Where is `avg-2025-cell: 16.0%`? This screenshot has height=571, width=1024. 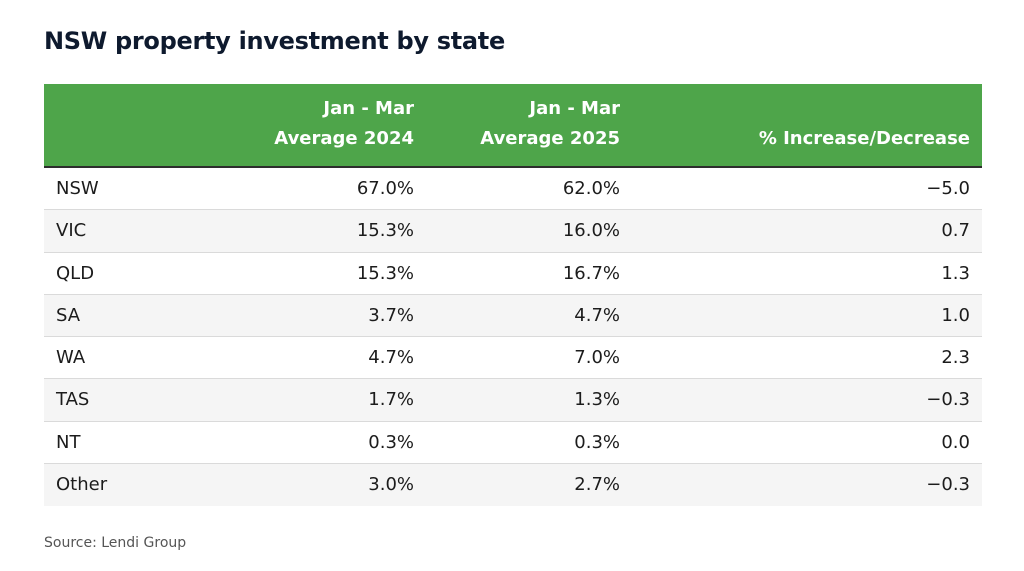 avg-2025-cell: 16.0% is located at coordinates (591, 231).